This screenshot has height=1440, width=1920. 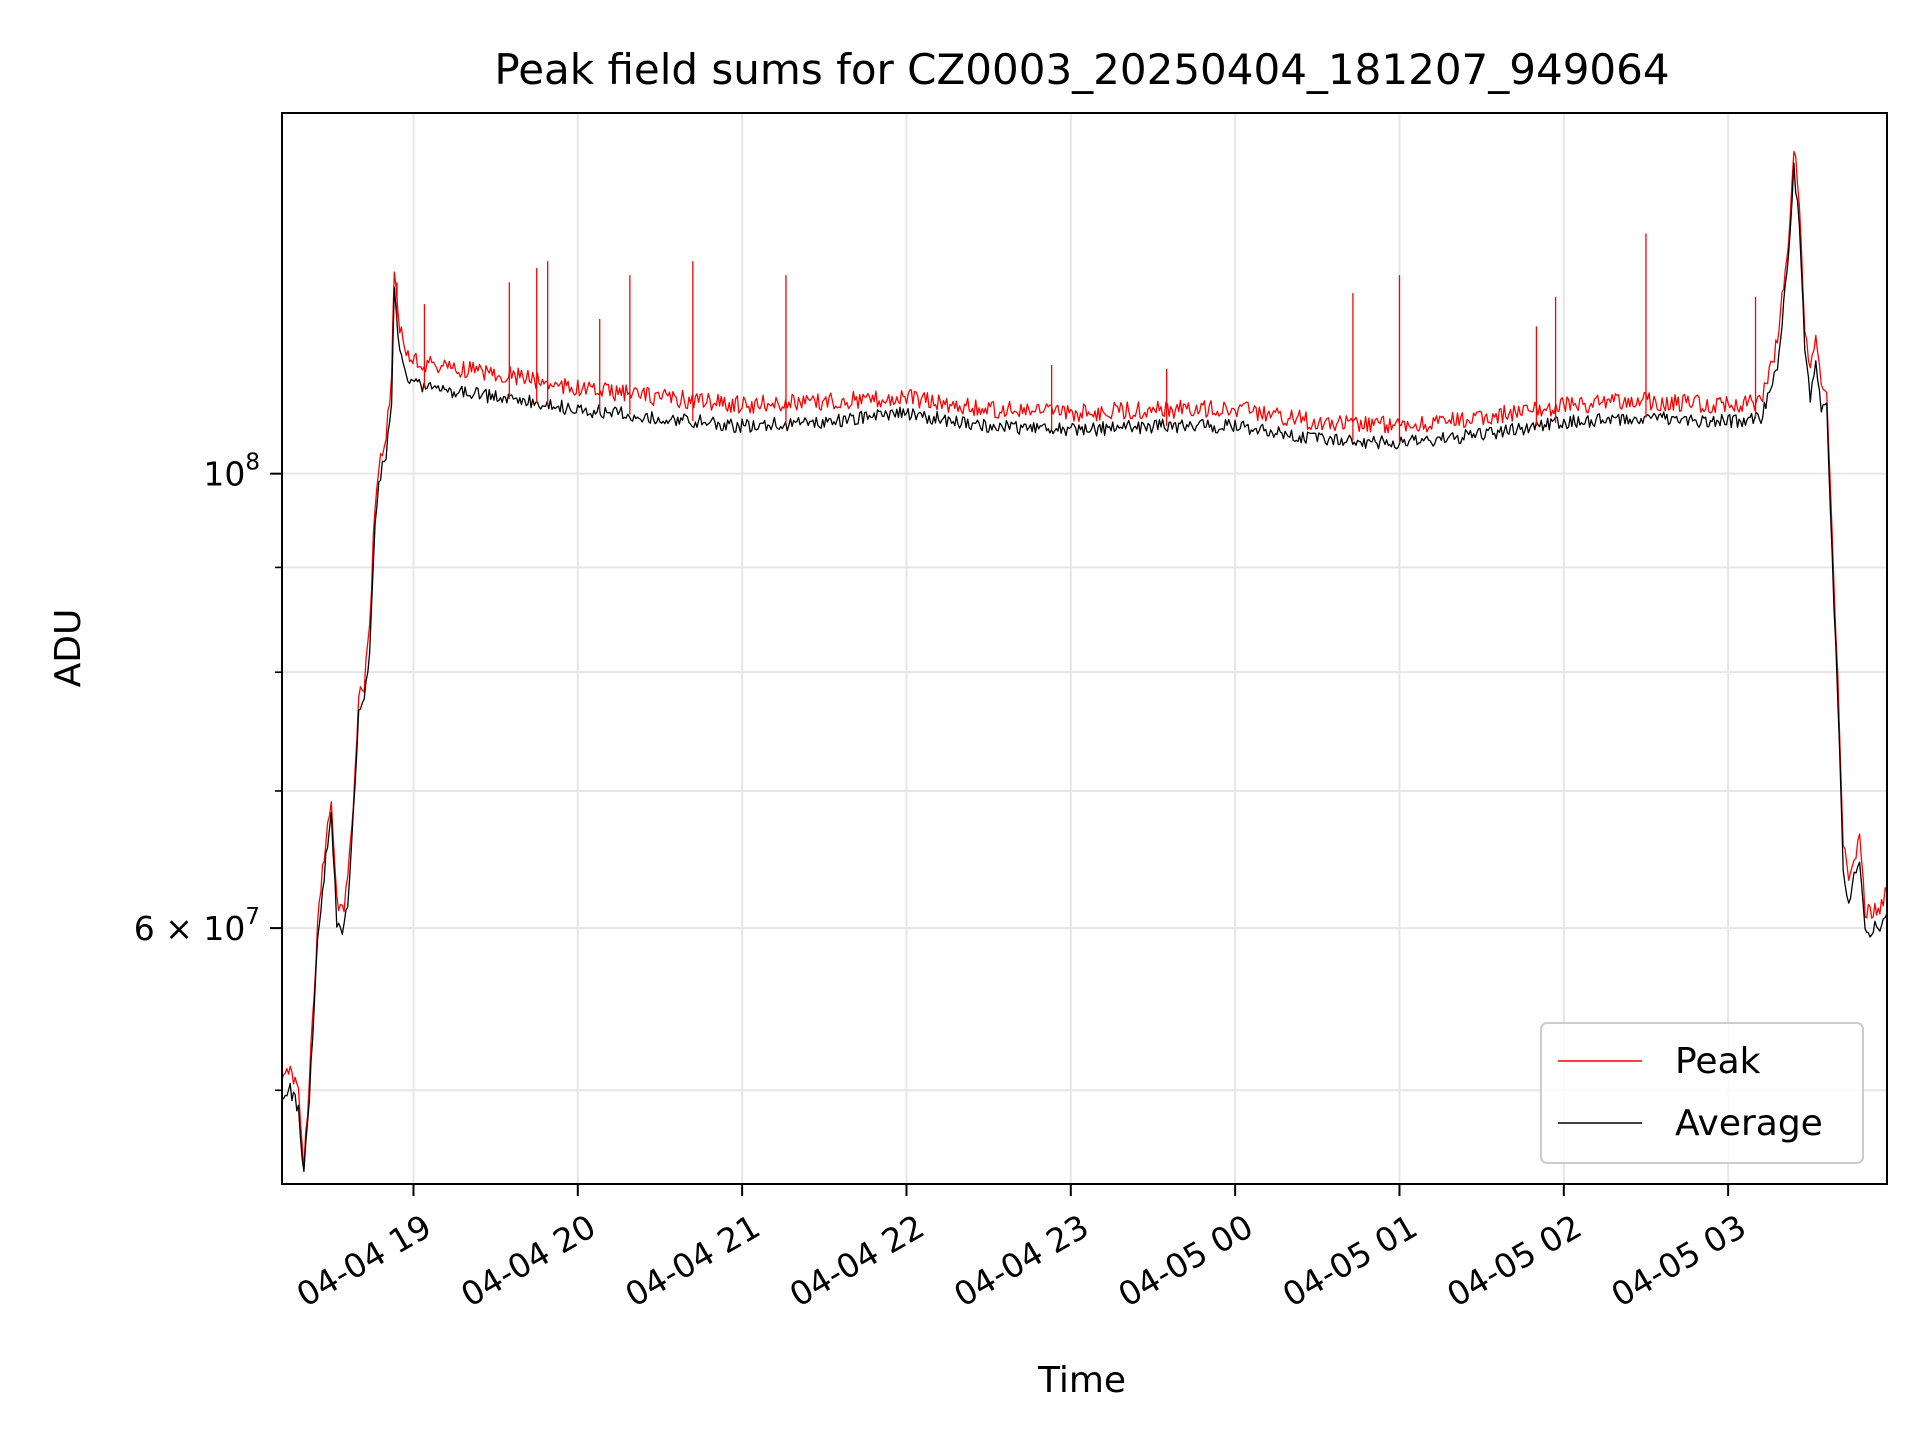 What do you see at coordinates (68, 648) in the screenshot?
I see `y-axis-label: ADU` at bounding box center [68, 648].